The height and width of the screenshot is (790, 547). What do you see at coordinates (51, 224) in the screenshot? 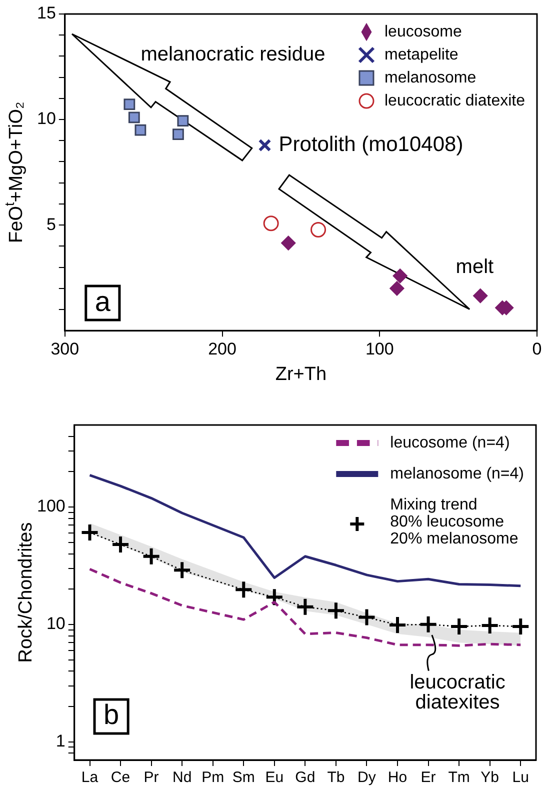
I see `y-tick-label: 5` at bounding box center [51, 224].